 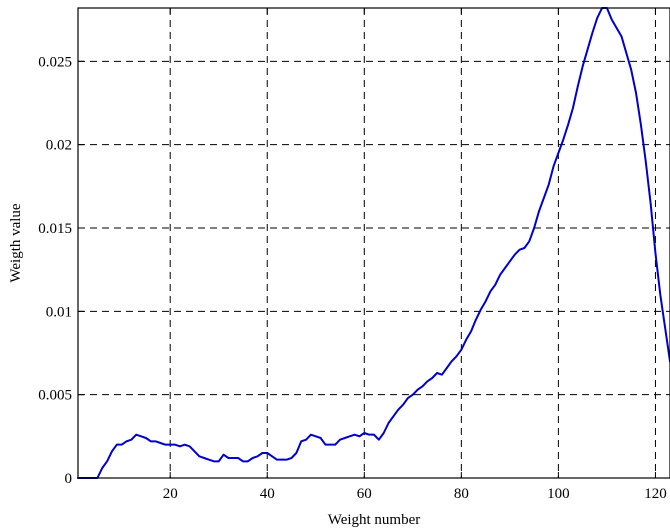 I want to click on y-axis-label: Weigth value, so click(x=16, y=243).